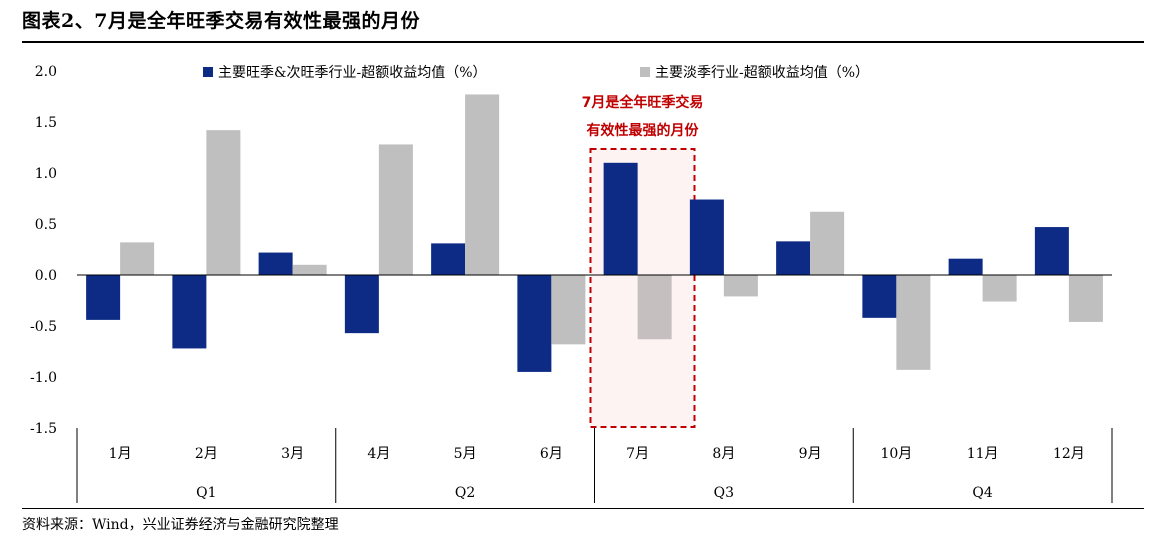 The image size is (1150, 540). I want to click on month-label: 11月, so click(983, 454).